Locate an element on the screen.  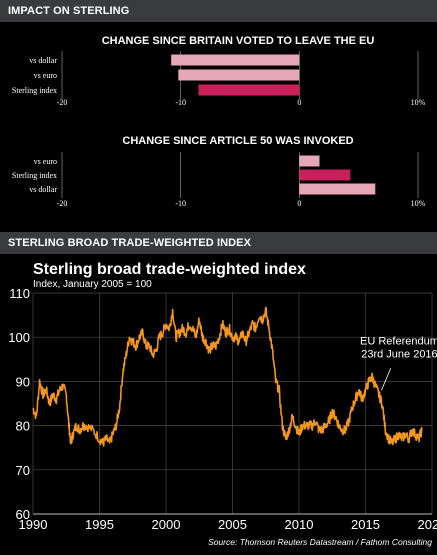
annotation-line2: 23rd June 2016 is located at coordinates (399, 355).